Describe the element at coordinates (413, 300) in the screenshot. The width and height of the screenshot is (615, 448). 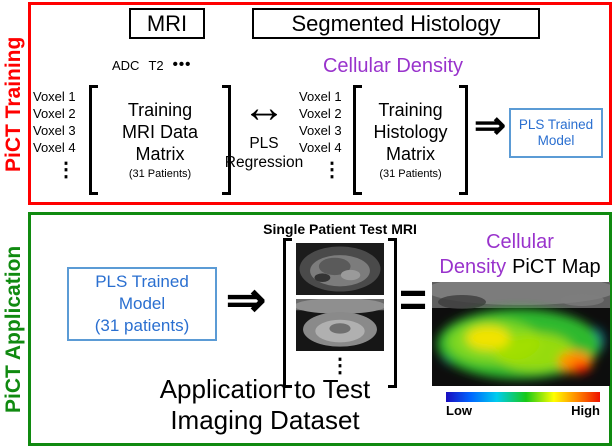
I see `equals-sign: =` at that location.